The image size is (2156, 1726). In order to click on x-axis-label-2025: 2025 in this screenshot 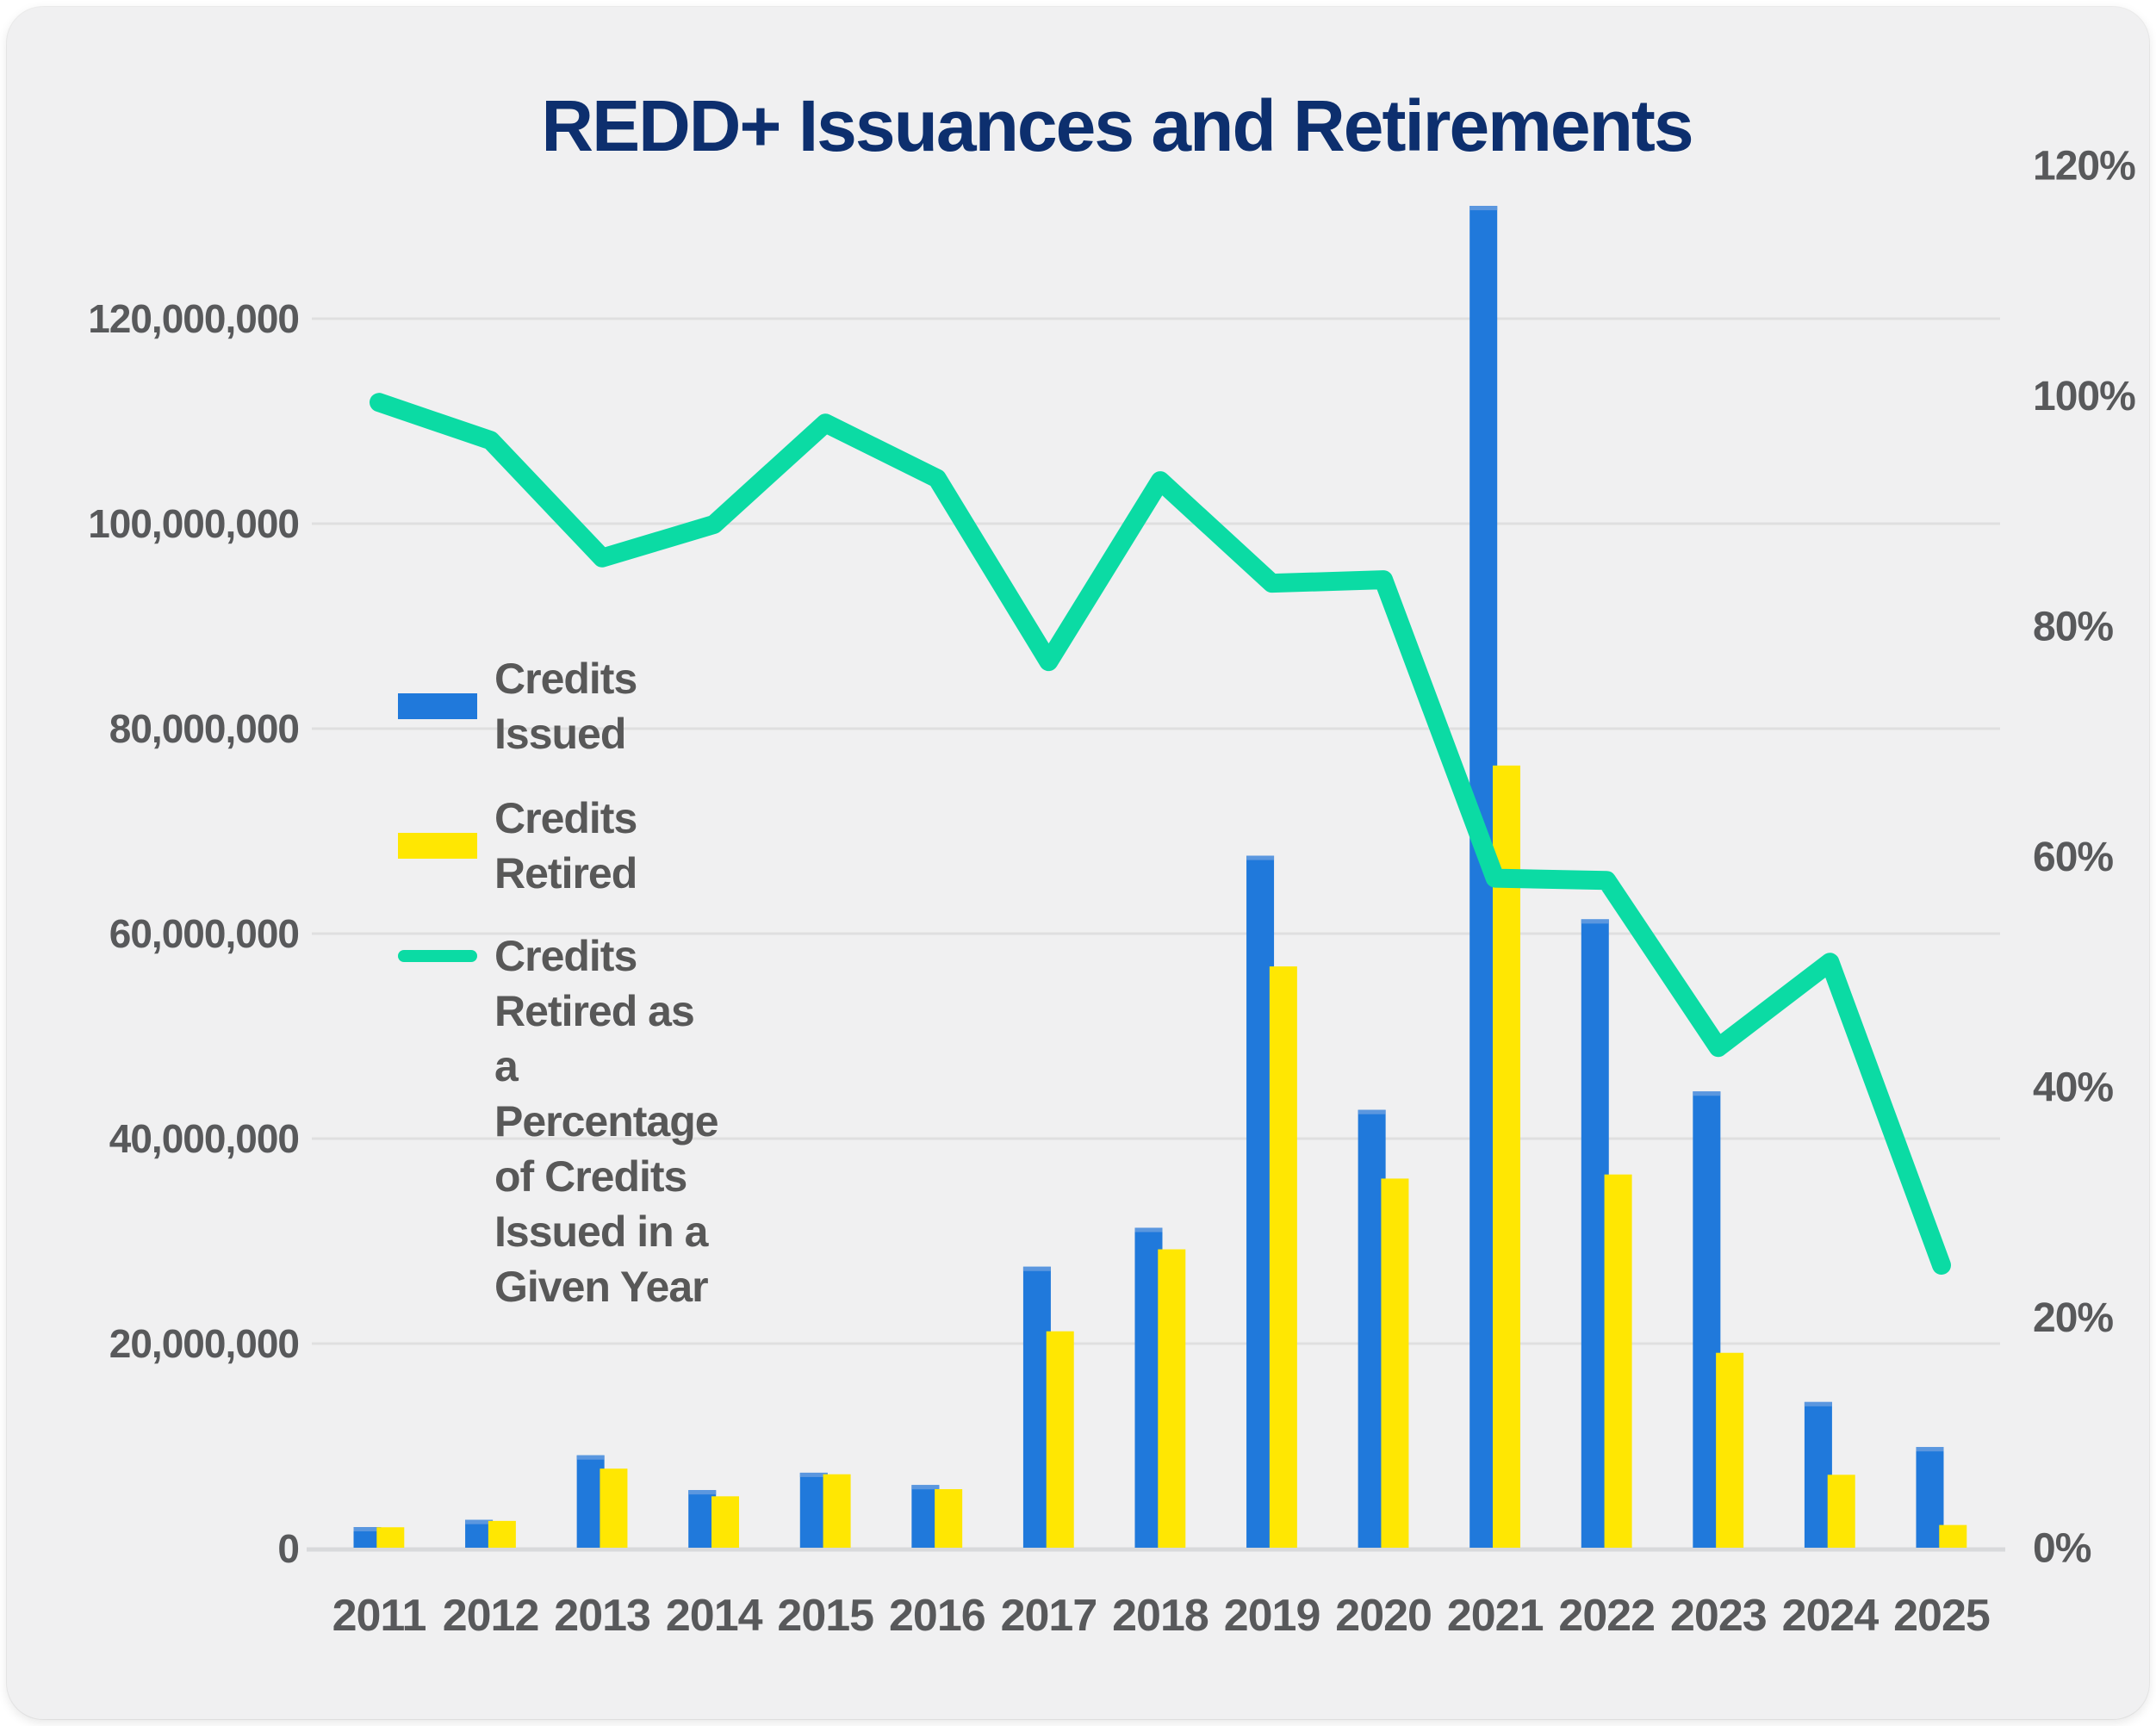, I will do `click(1942, 1616)`.